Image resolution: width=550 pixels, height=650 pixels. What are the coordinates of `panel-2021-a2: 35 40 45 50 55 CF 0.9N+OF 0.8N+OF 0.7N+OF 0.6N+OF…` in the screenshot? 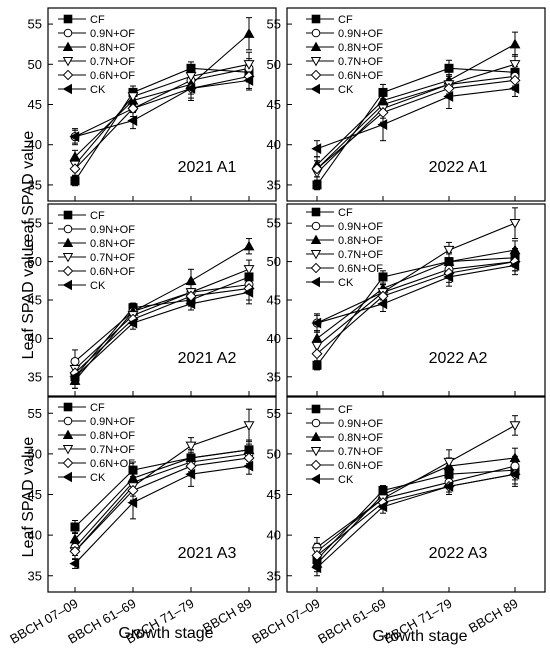 It's located at (152, 300).